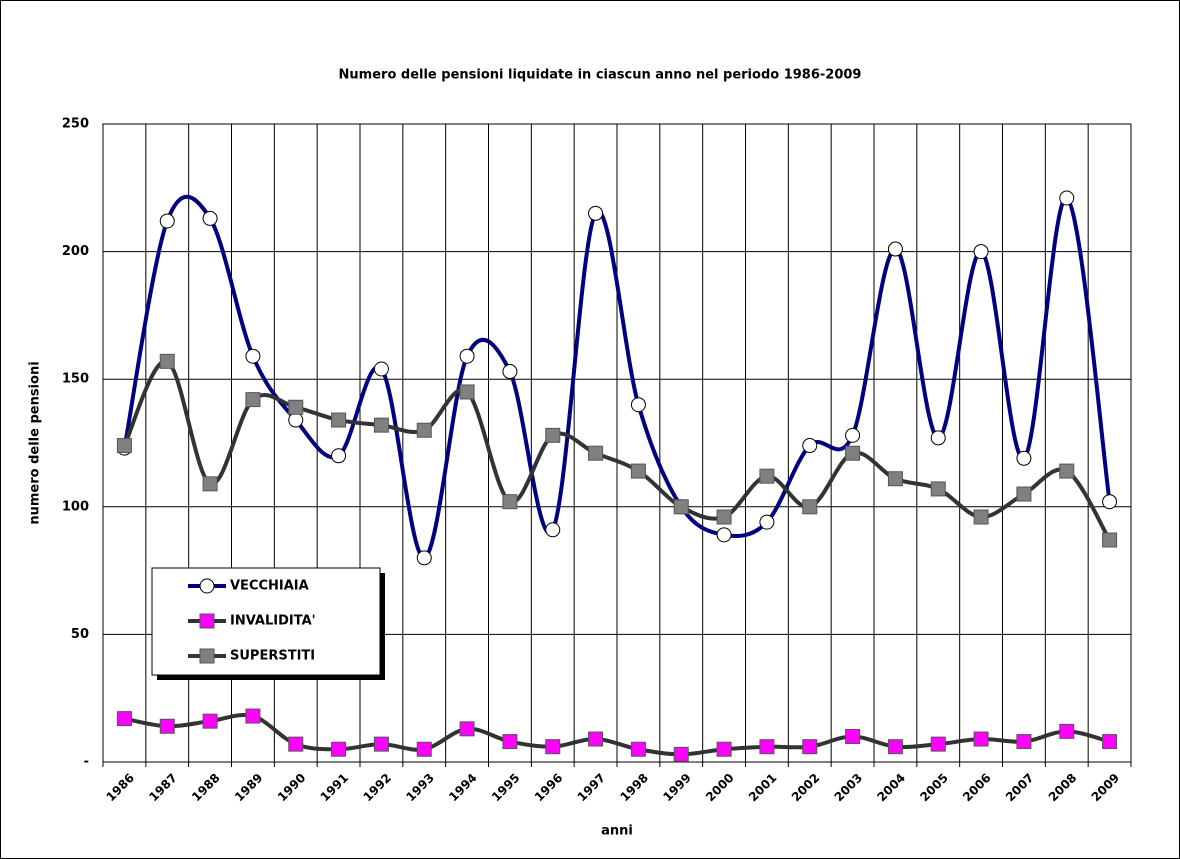 The image size is (1180, 859). I want to click on legend-label: SUPERSTITI, so click(272, 656).